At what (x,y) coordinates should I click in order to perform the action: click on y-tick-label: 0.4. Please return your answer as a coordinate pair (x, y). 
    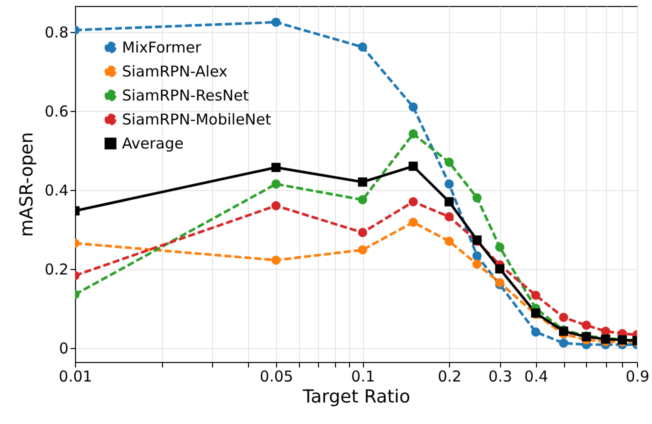
    Looking at the image, I should click on (56, 190).